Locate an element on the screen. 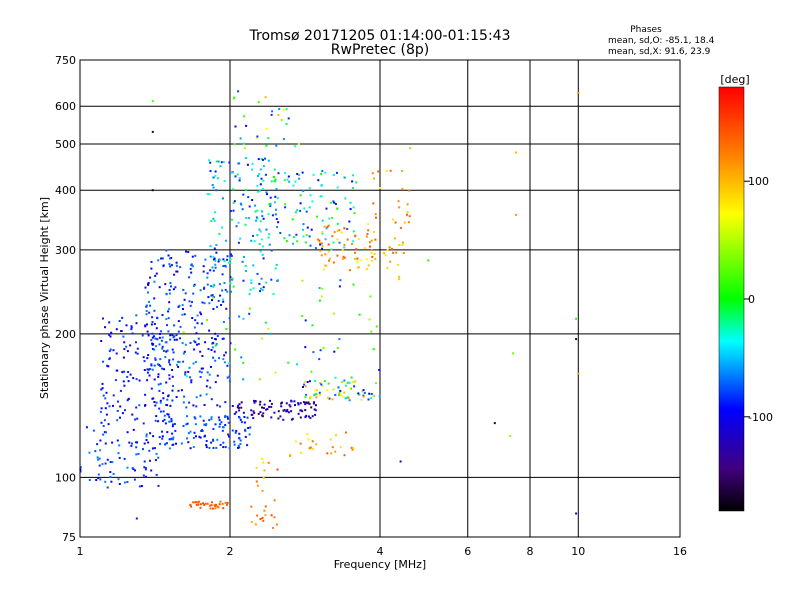 The image size is (800, 600). y-tick-label: 100 is located at coordinates (65, 477).